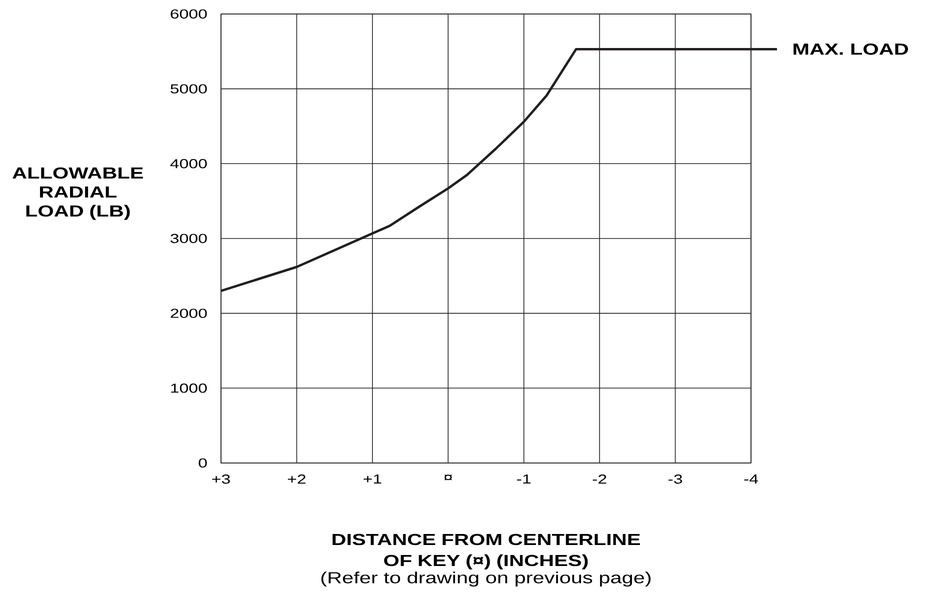 This screenshot has height=592, width=932. I want to click on x-tick-label: +2, so click(297, 479).